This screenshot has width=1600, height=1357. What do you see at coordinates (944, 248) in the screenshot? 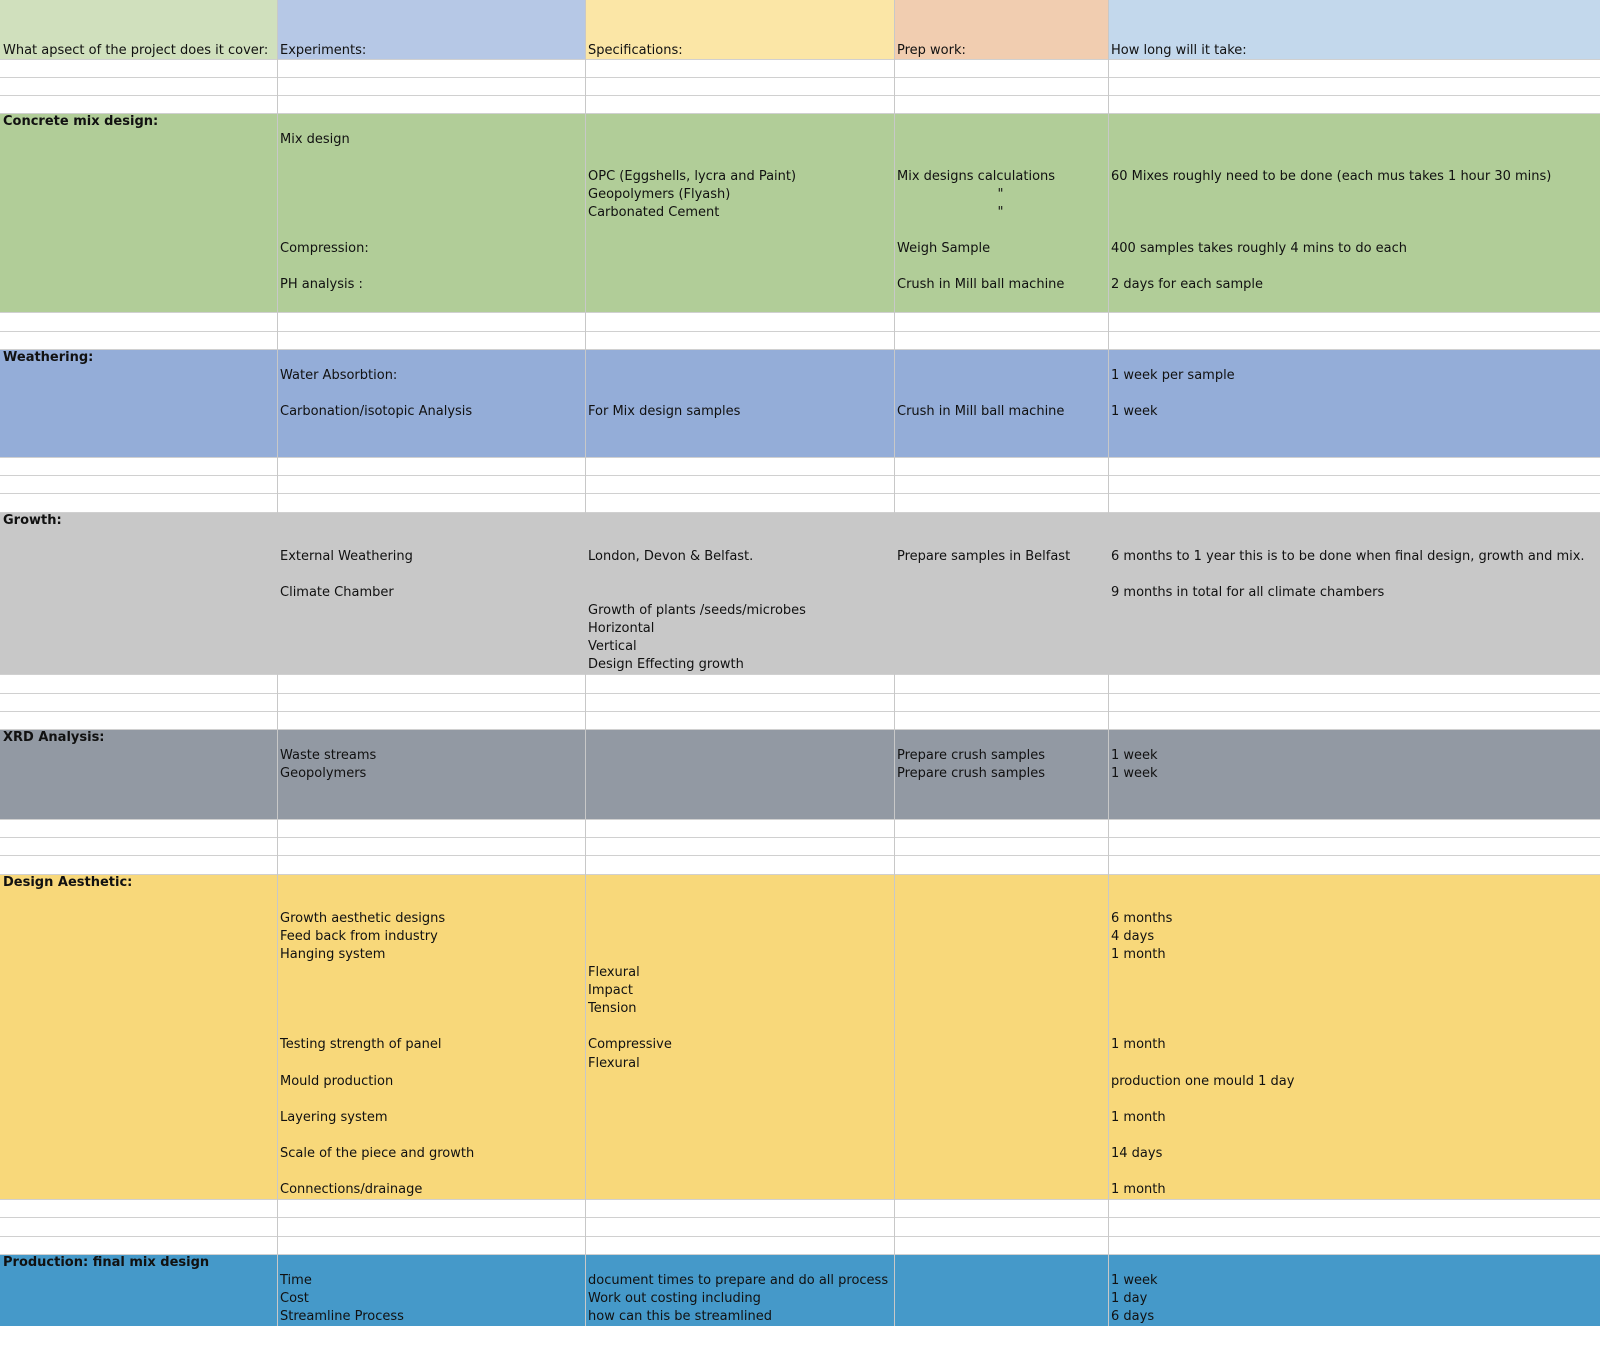
I see `table-cell: Weigh Sample` at bounding box center [944, 248].